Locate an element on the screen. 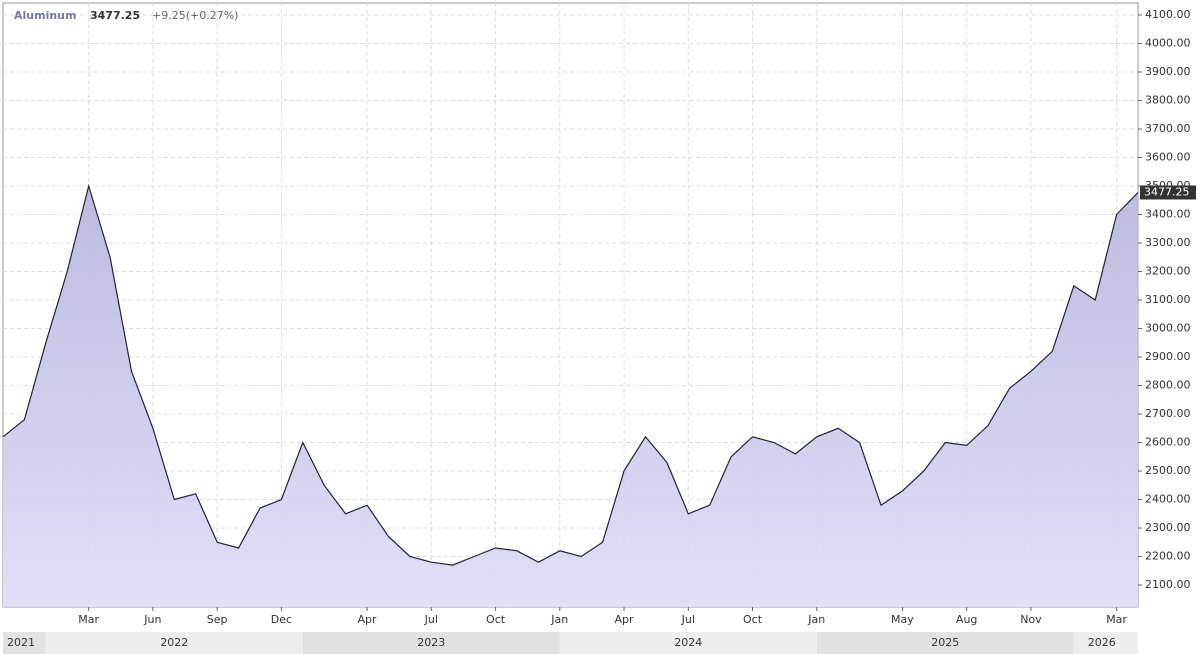 This screenshot has height=654, width=1200. year-label: 2022 is located at coordinates (174, 642).